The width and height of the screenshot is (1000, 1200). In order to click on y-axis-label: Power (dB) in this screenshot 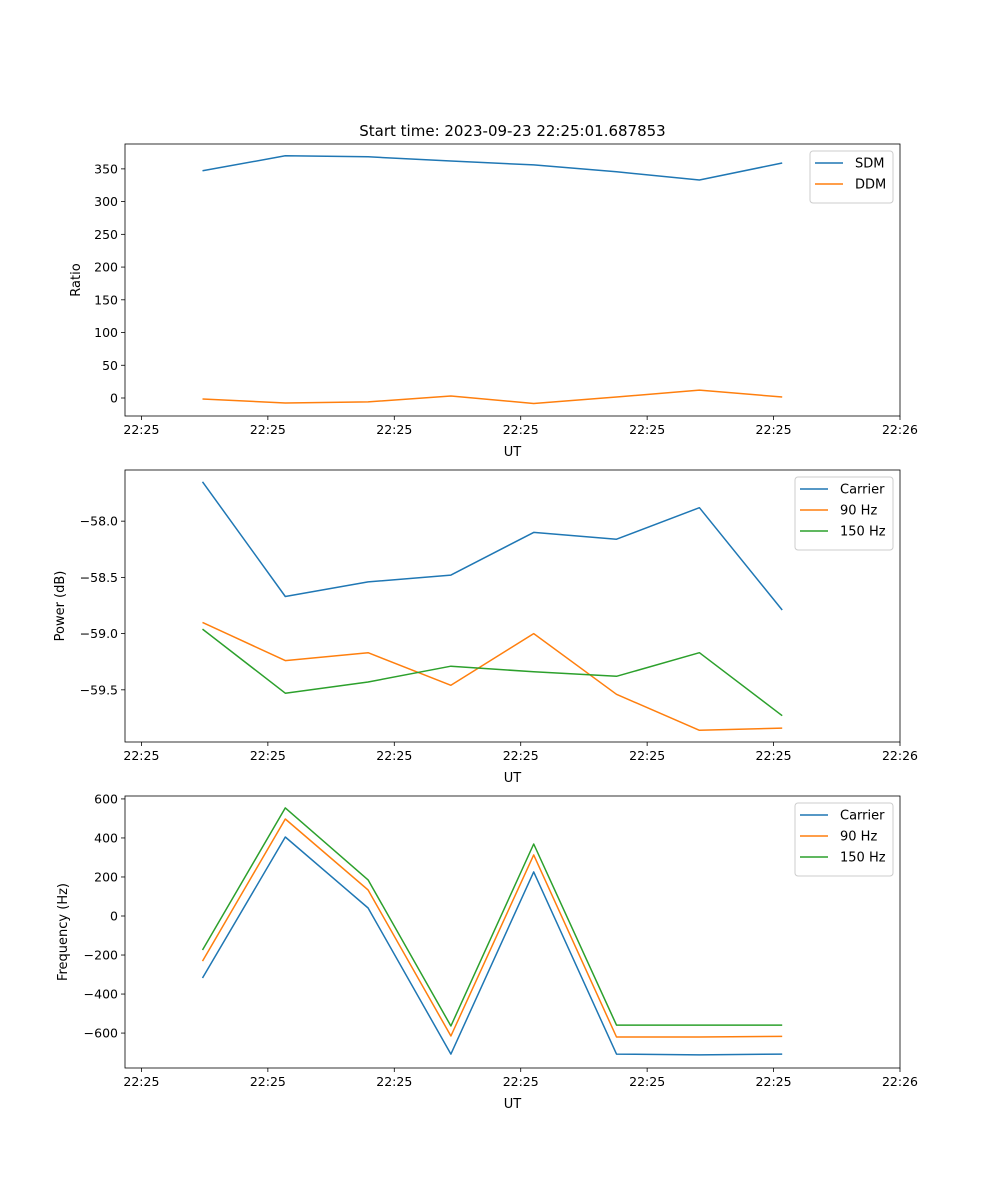, I will do `click(60, 606)`.